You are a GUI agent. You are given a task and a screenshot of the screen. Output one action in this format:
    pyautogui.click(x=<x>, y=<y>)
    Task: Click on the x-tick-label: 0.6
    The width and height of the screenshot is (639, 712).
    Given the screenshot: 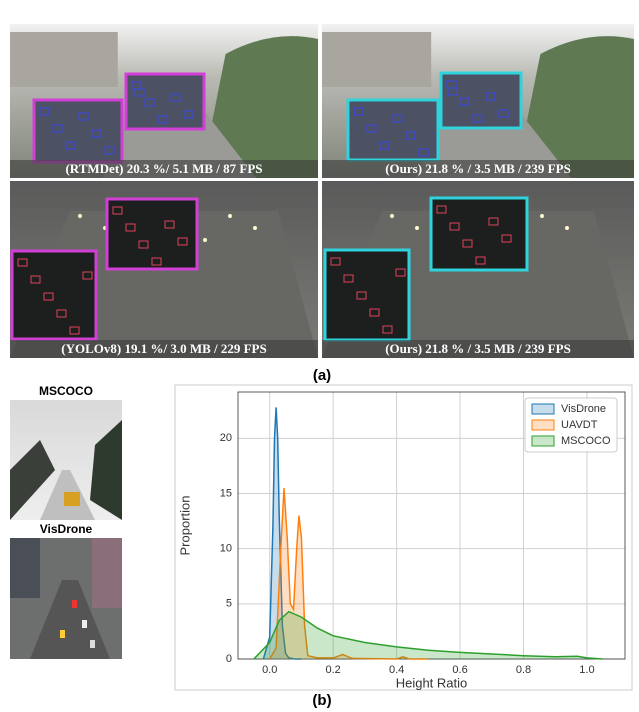 What is the action you would take?
    pyautogui.click(x=459, y=670)
    